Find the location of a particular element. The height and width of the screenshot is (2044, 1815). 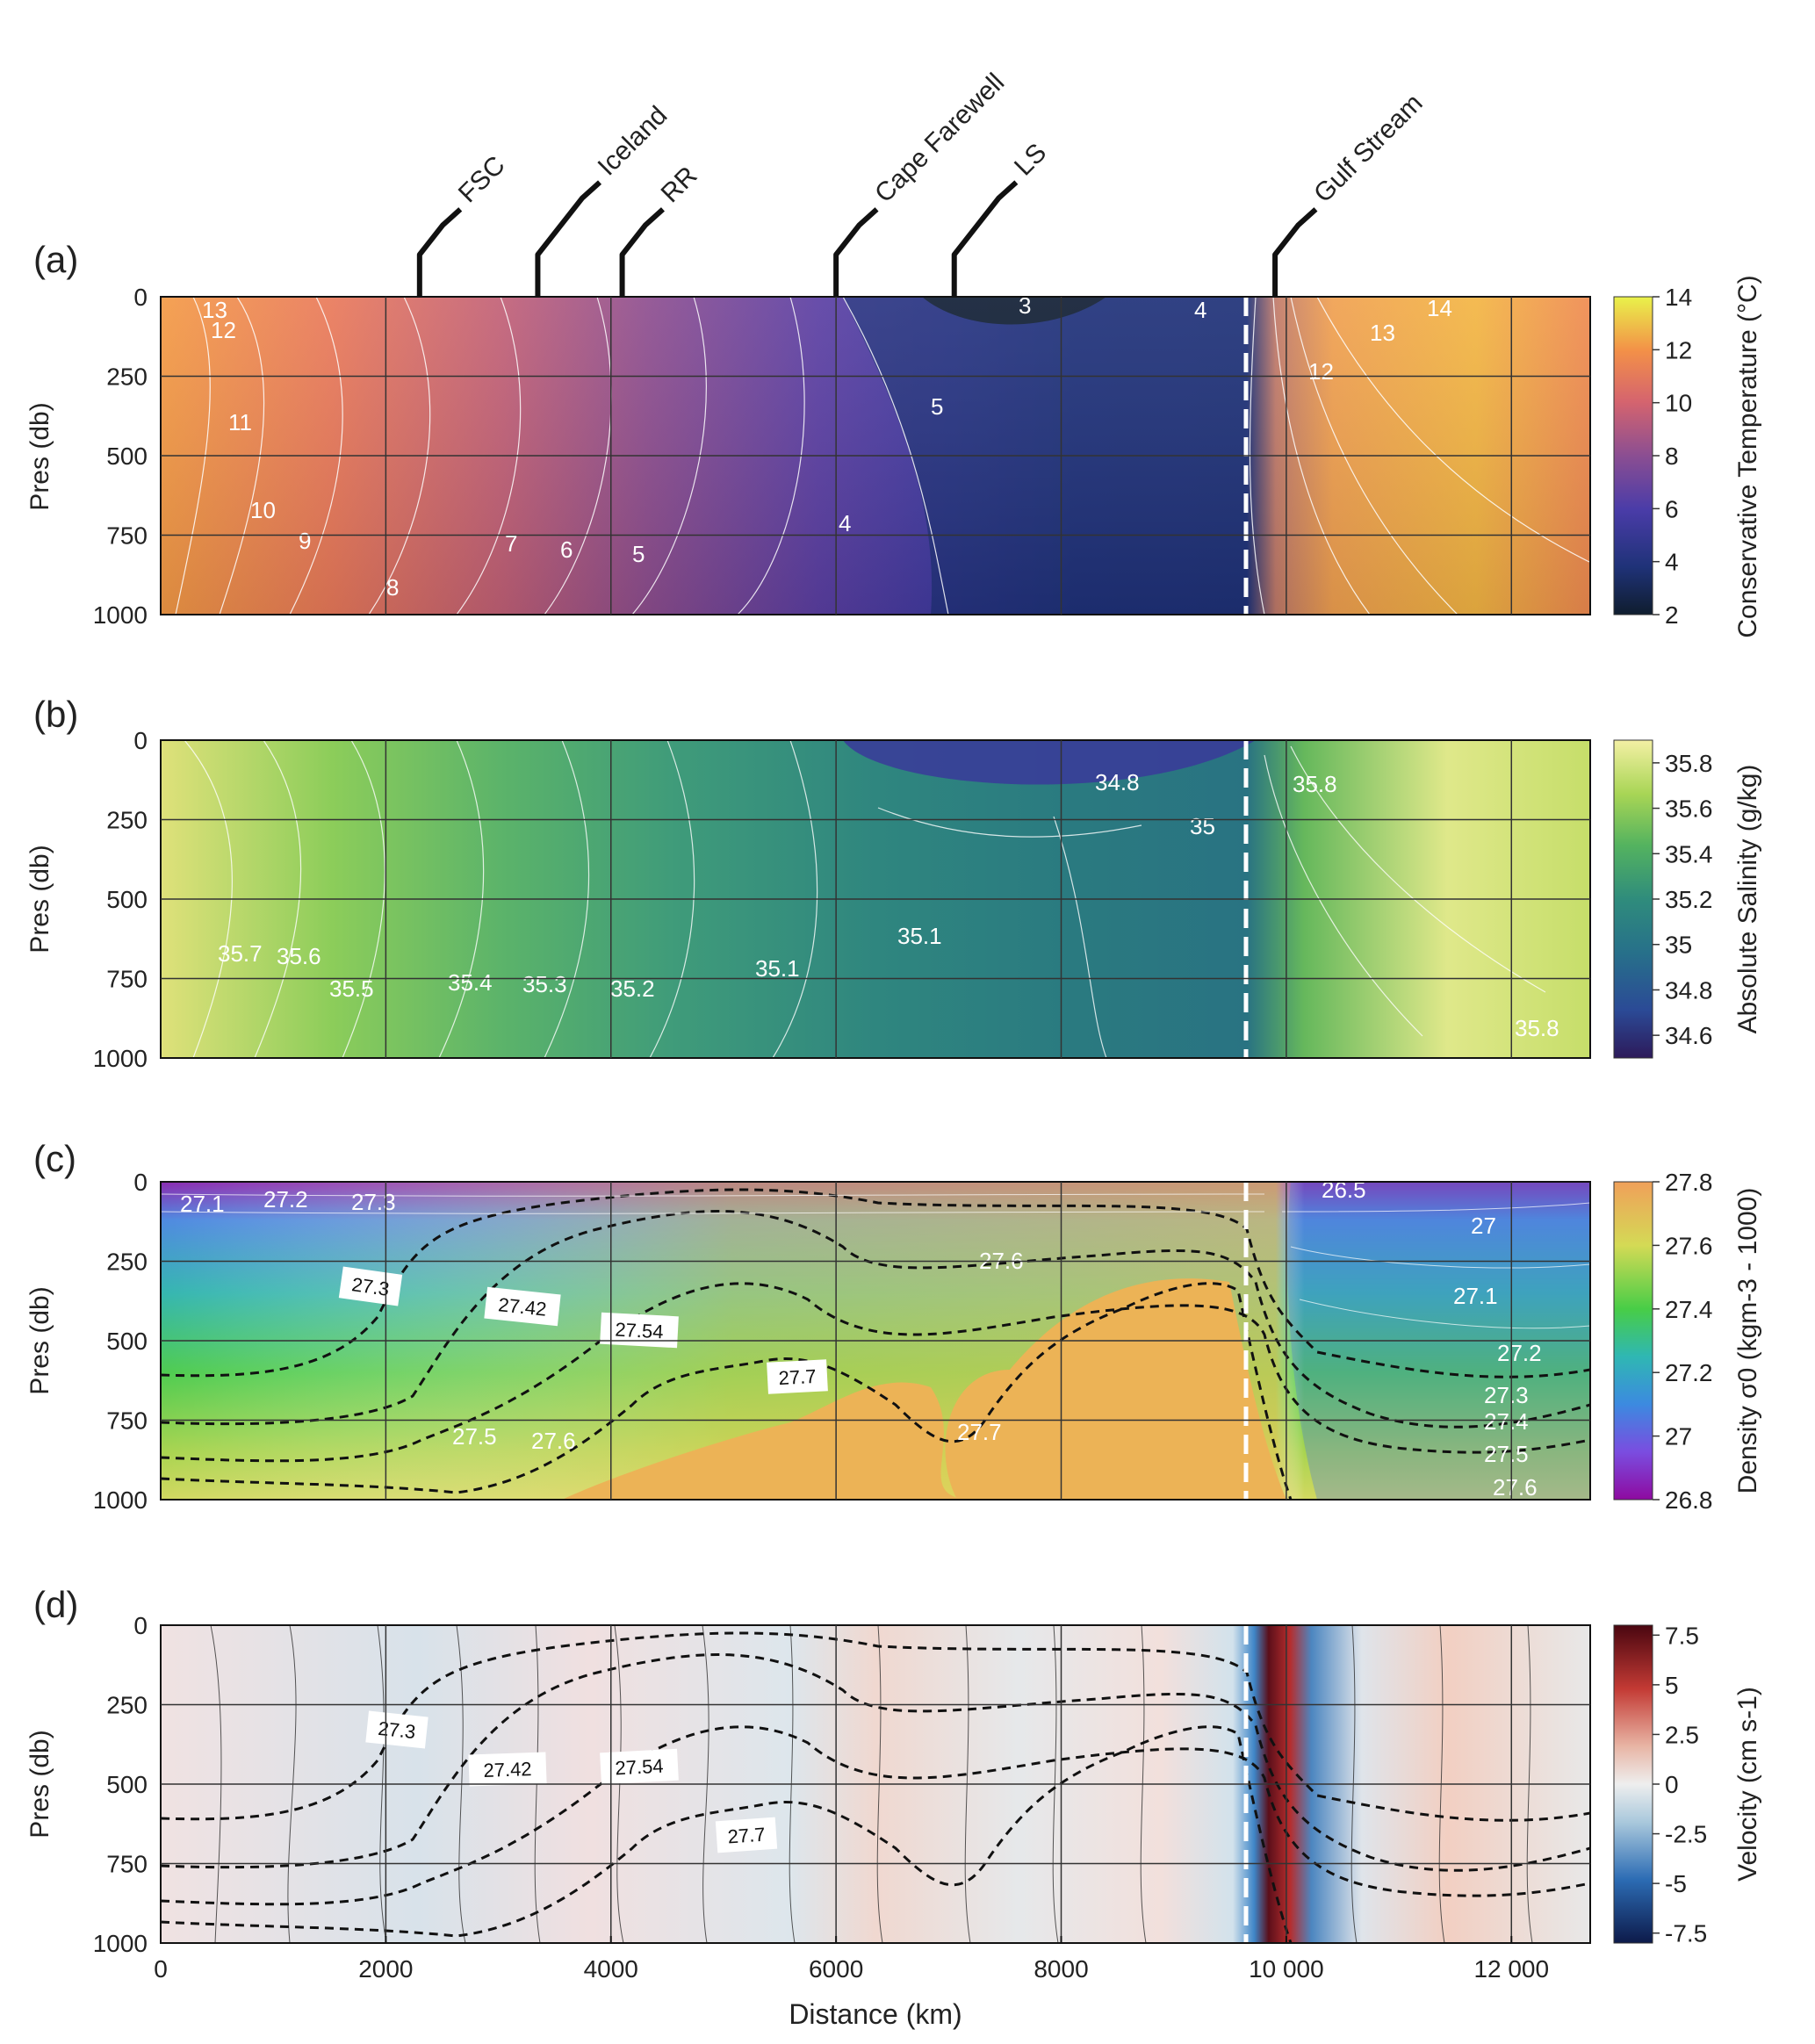

colorbar-tick-label: 27 is located at coordinates (1679, 1436).